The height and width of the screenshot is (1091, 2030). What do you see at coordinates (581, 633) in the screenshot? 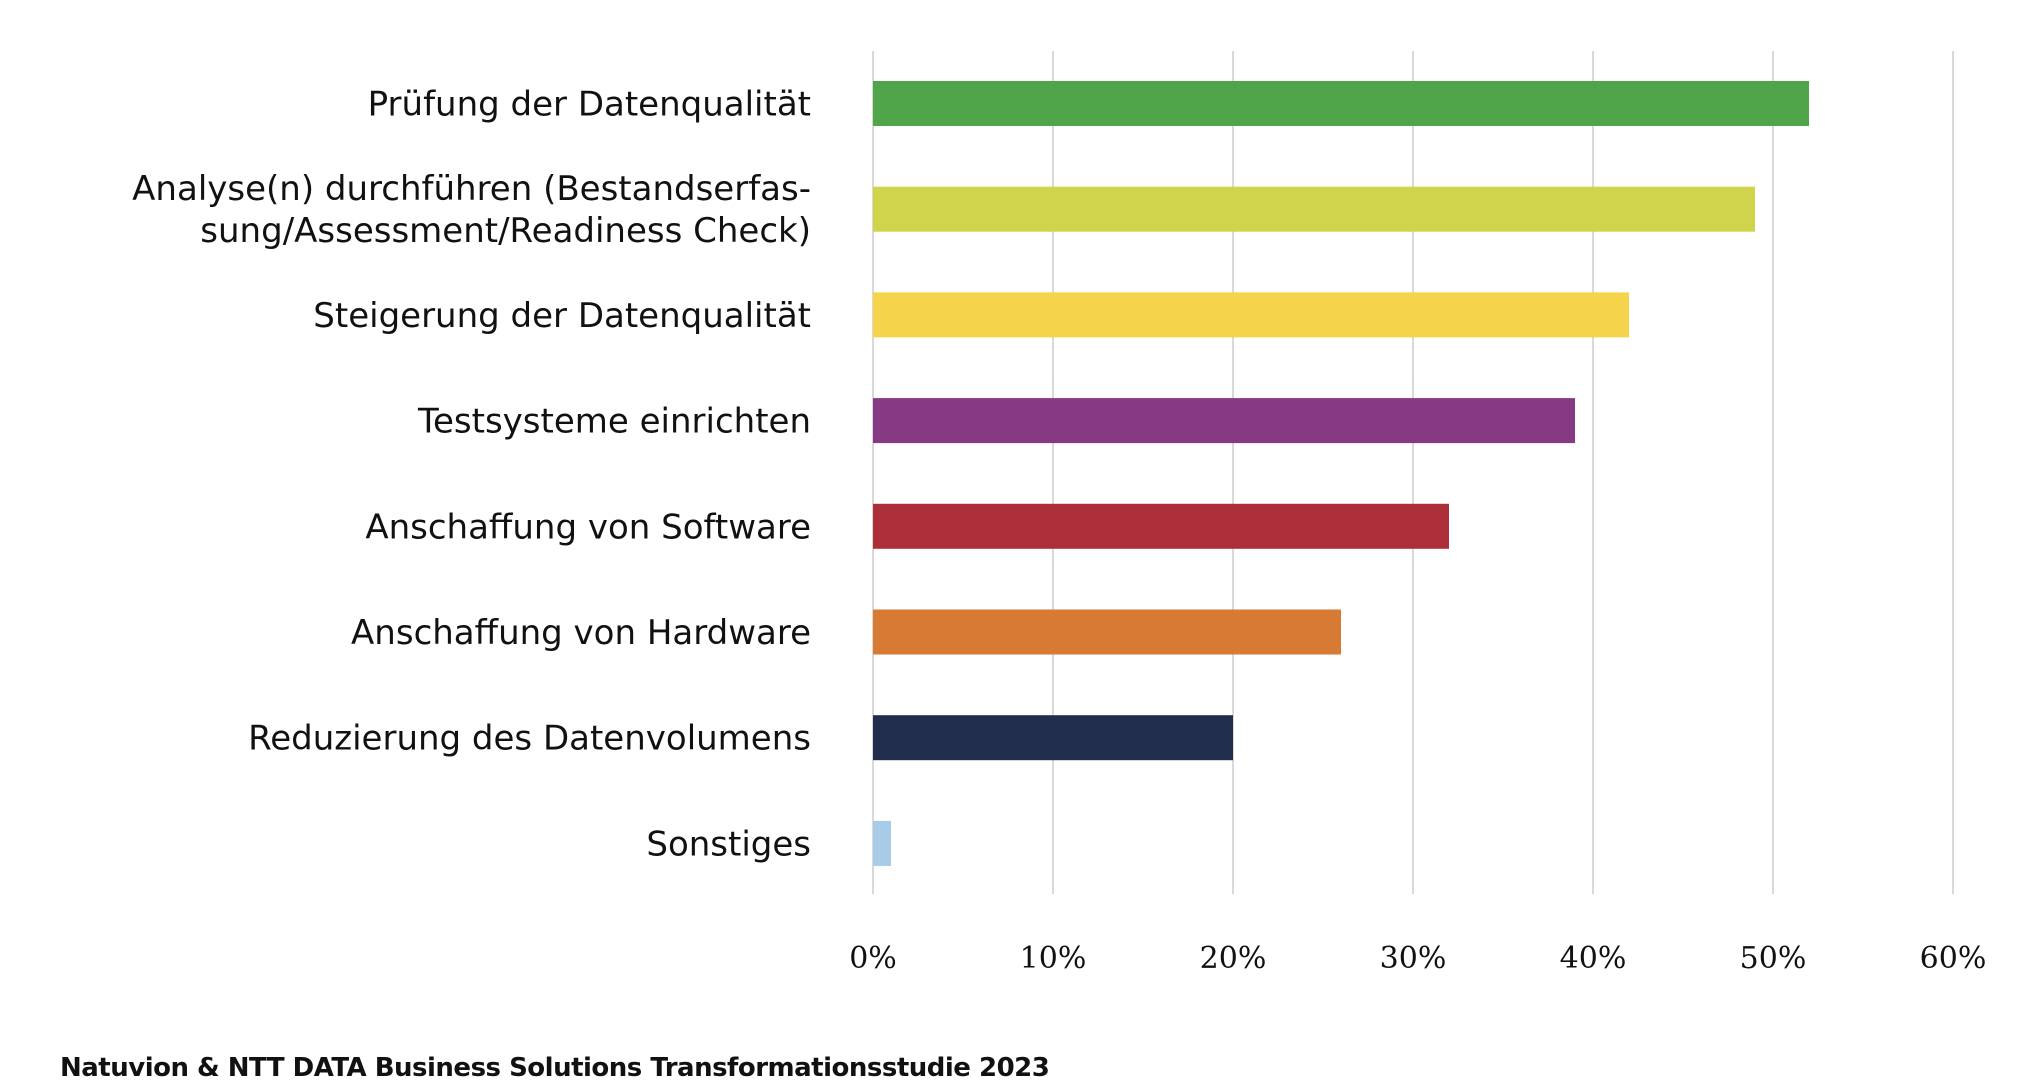
I see `category-label: Anschaffung von Hardware` at bounding box center [581, 633].